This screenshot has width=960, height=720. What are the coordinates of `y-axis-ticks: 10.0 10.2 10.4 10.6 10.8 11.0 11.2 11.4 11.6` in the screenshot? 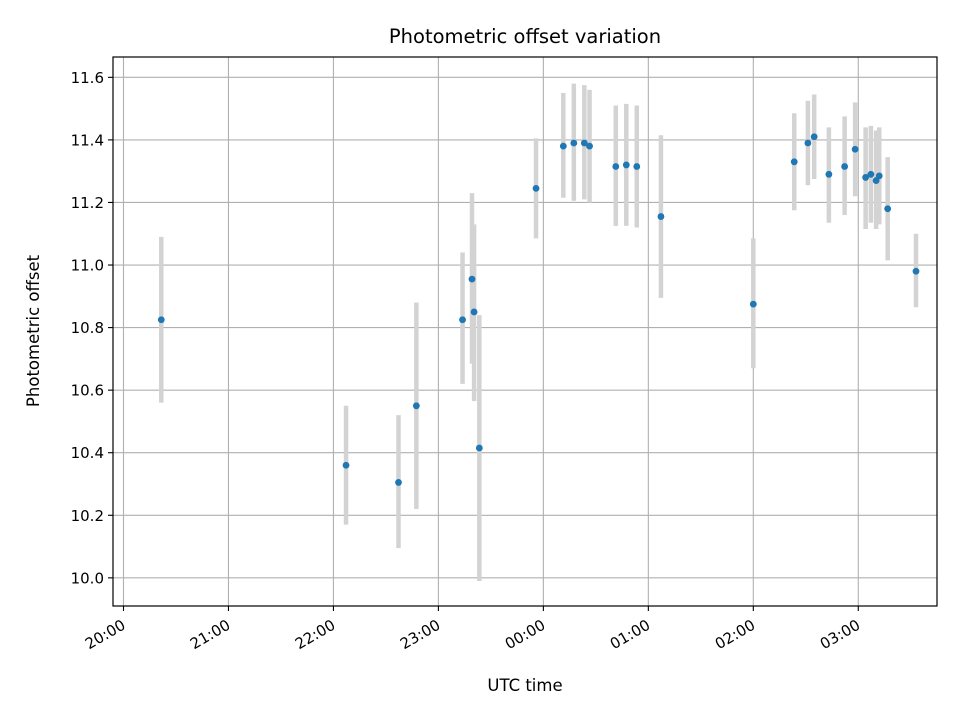 It's located at (92, 328).